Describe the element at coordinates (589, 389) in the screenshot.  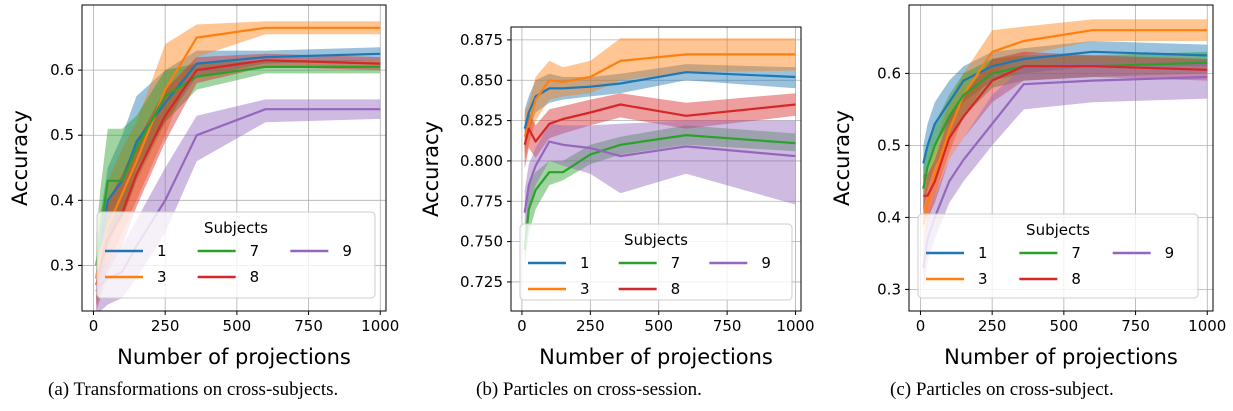
I see `caption-b: (b) Particles on cross-session.` at that location.